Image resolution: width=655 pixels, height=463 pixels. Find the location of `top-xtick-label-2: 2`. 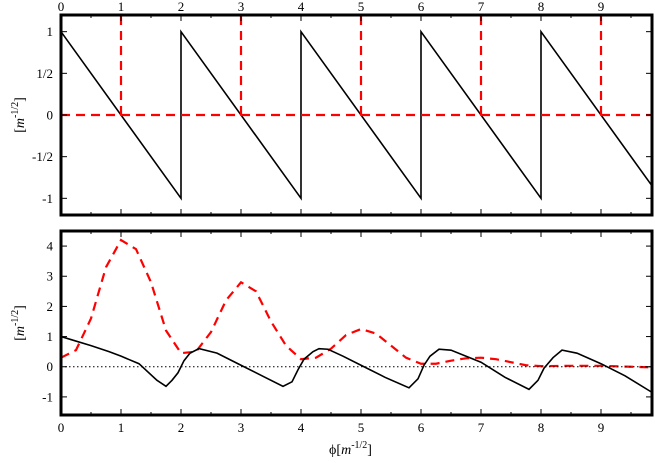

top-xtick-label-2: 2 is located at coordinates (181, 7).